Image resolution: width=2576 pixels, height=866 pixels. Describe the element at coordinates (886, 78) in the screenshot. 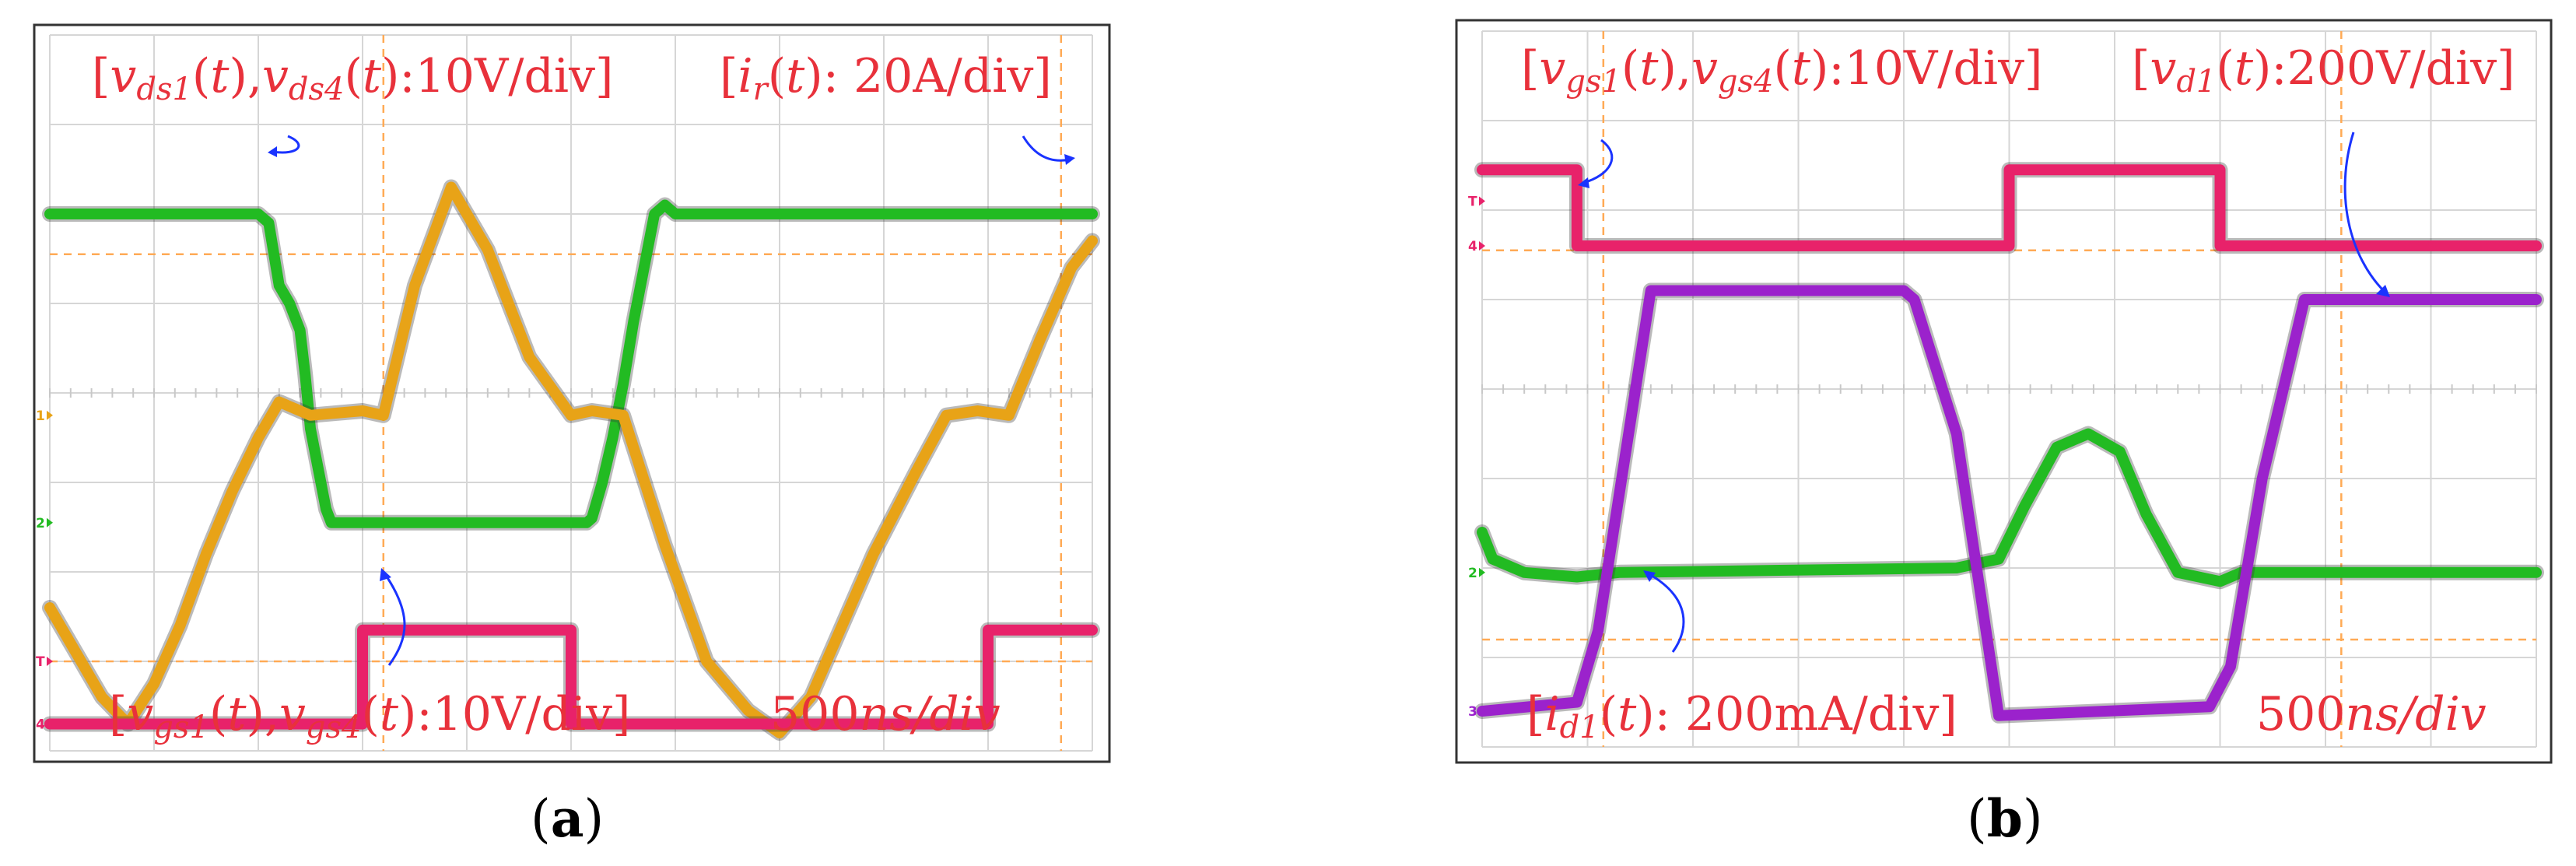

I see `label-ir: [ir(t): 20A/div]` at that location.